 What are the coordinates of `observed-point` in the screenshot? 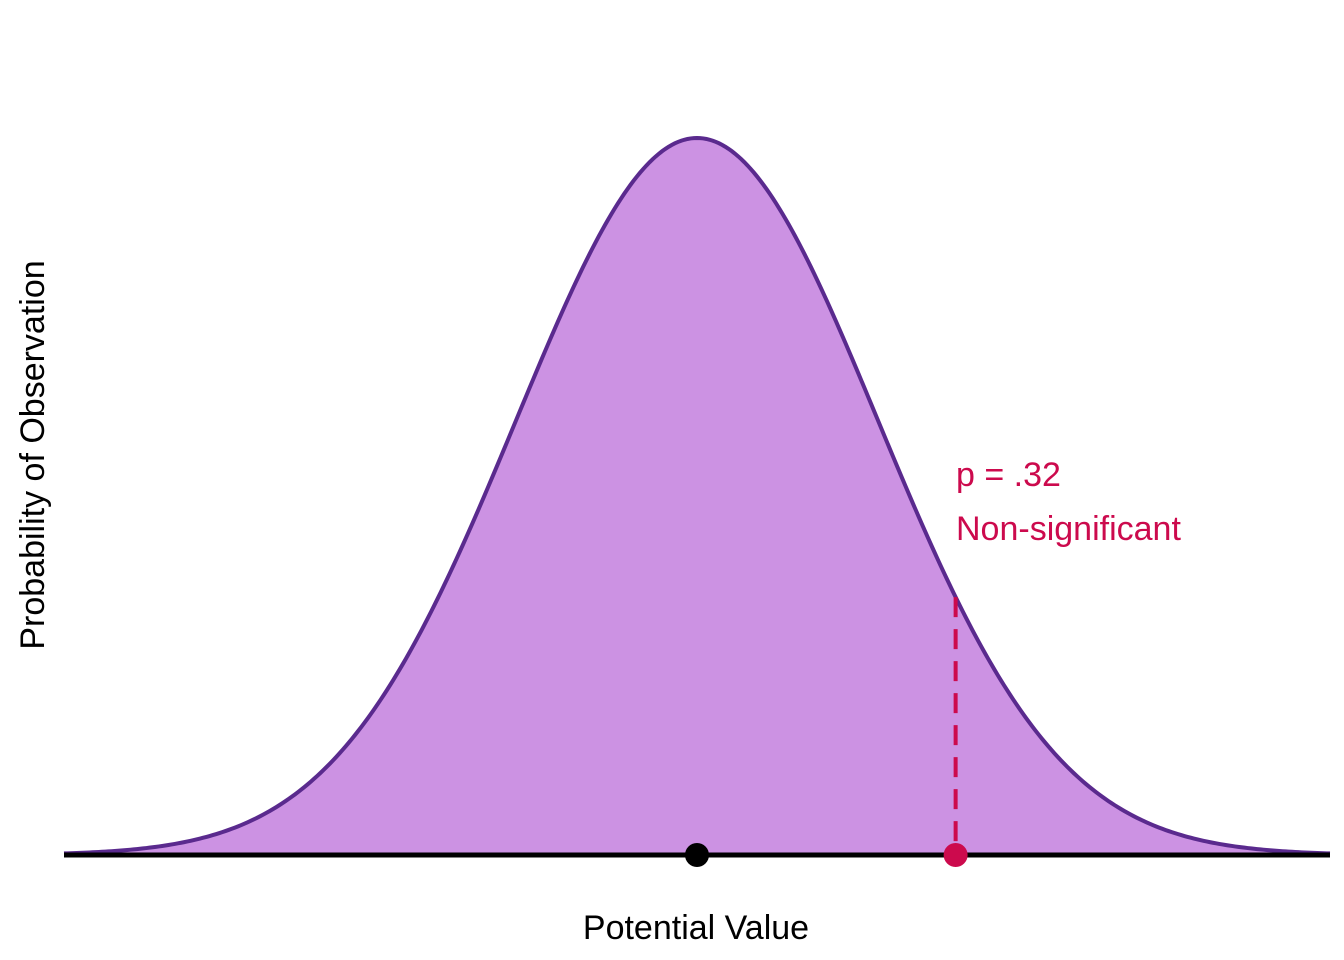 It's located at (955, 855).